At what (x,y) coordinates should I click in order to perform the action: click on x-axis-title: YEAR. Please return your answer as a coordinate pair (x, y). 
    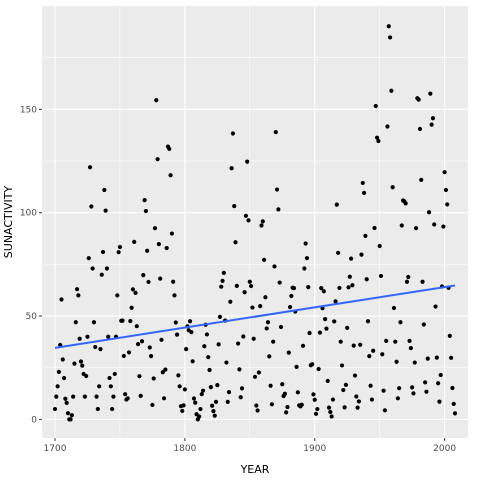
    Looking at the image, I should click on (255, 469).